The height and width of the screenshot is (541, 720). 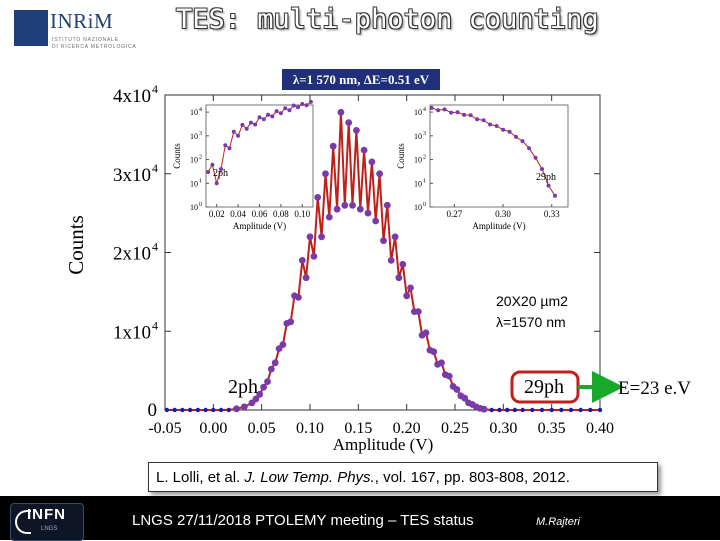 What do you see at coordinates (503, 428) in the screenshot?
I see `x-tick-label: 0.30` at bounding box center [503, 428].